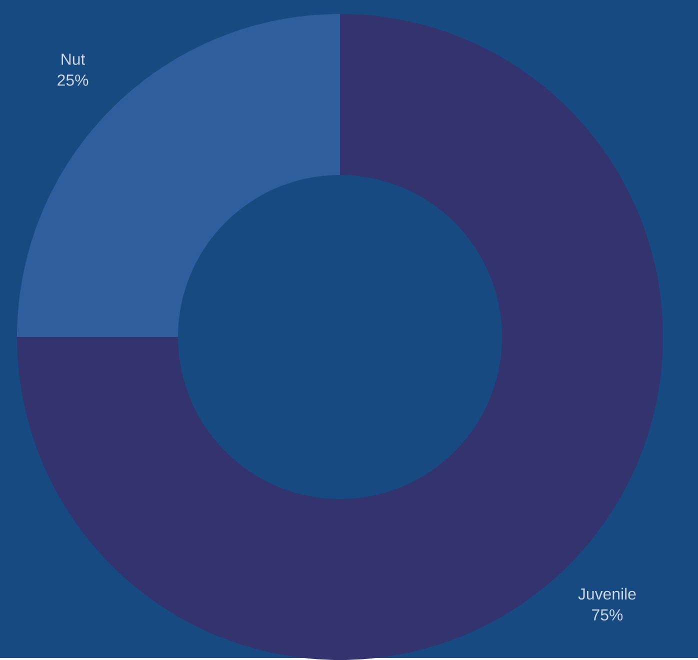 The image size is (698, 660). Describe the element at coordinates (607, 594) in the screenshot. I see `slice-label: Juvenile` at that location.